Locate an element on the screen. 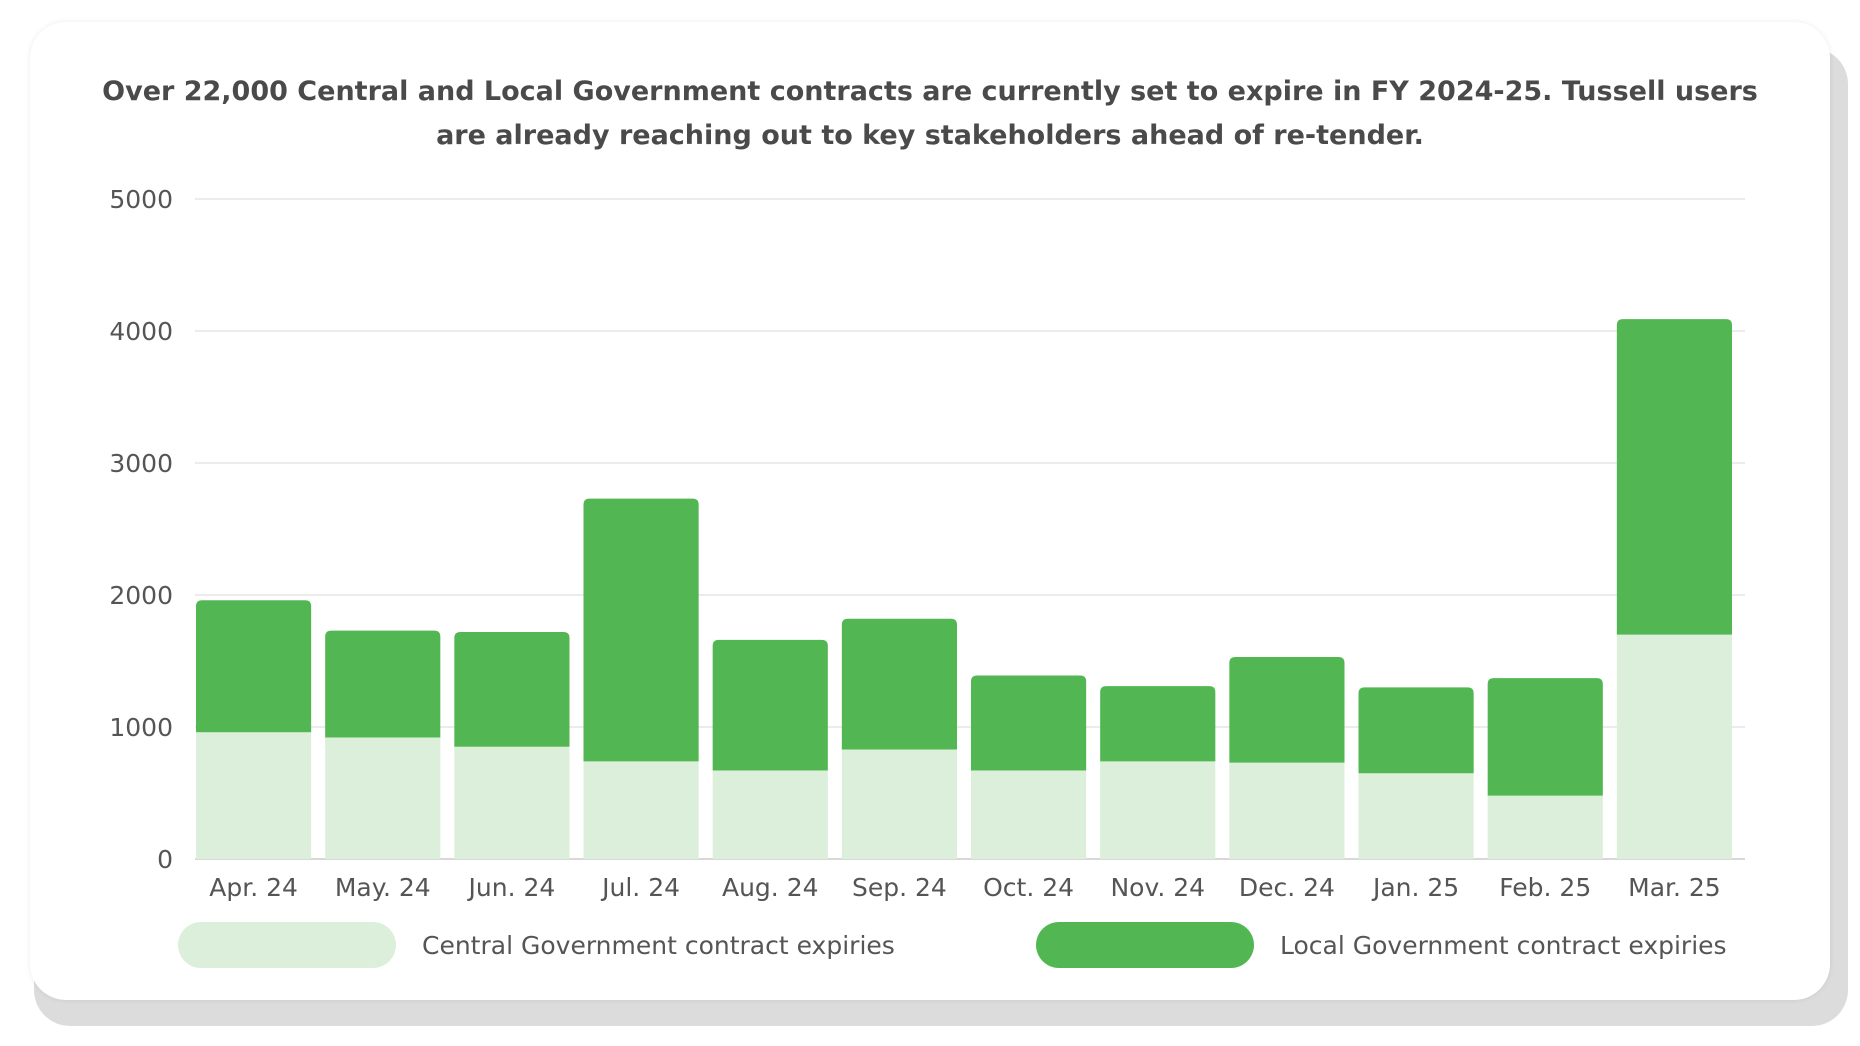 This screenshot has height=1046, width=1860. x-tick-label: Mar. 25 is located at coordinates (1674, 887).